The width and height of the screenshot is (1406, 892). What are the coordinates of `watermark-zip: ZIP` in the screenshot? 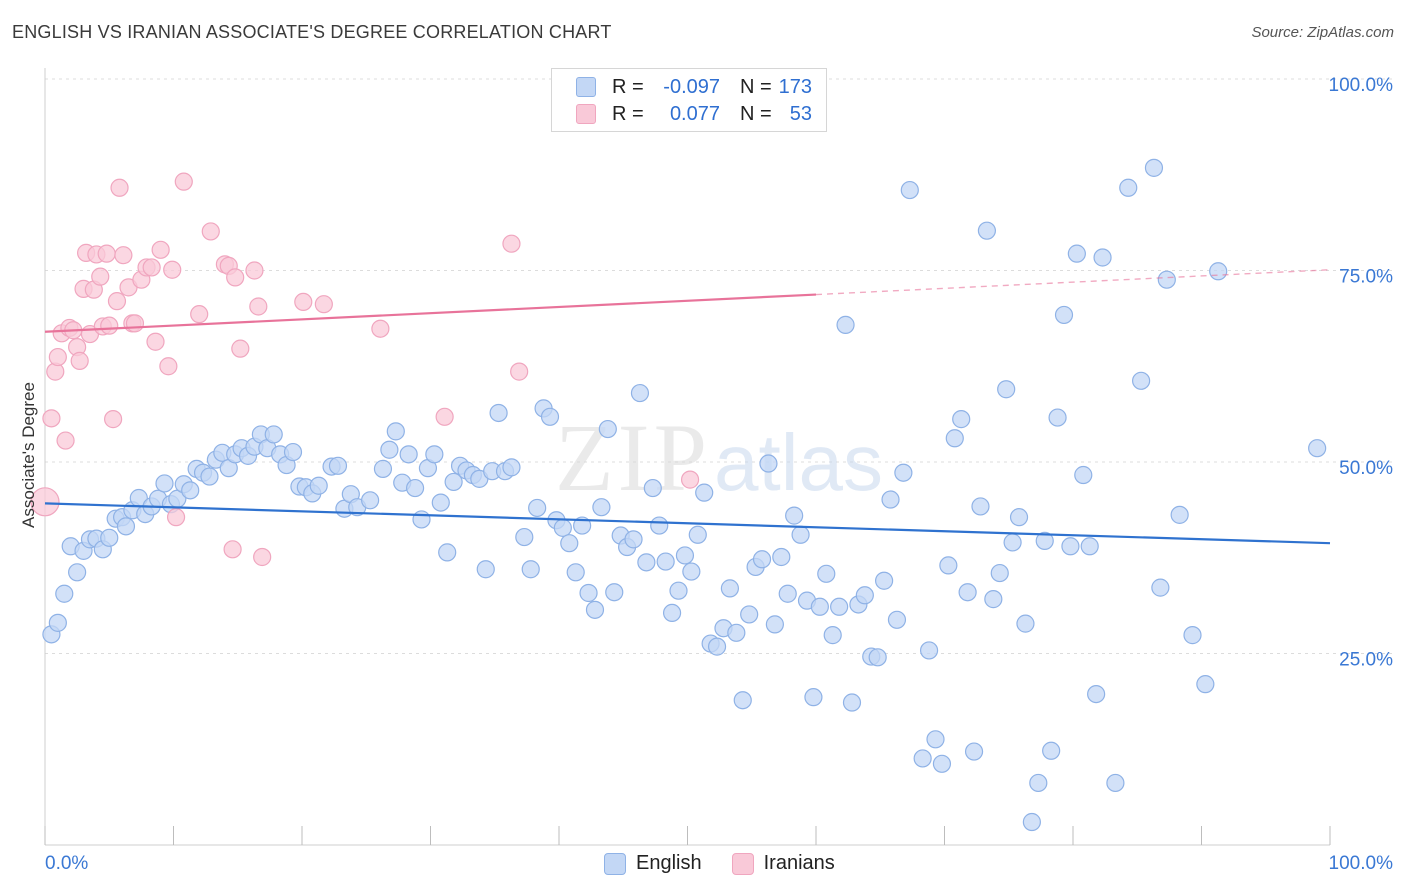 It's located at (633, 457).